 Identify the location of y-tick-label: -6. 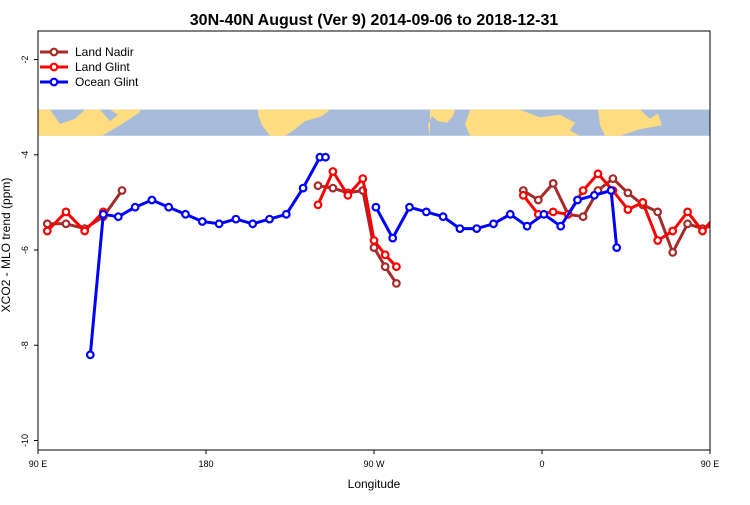
(25, 250).